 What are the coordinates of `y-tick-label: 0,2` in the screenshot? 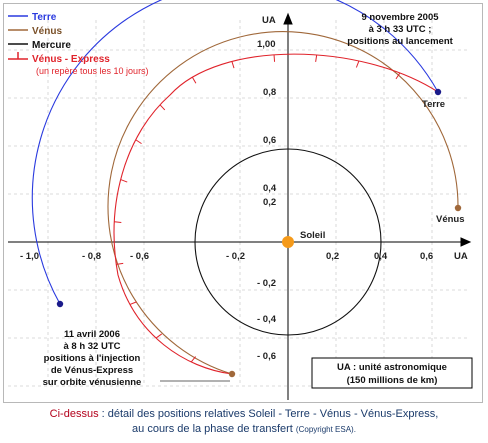 It's located at (269, 202).